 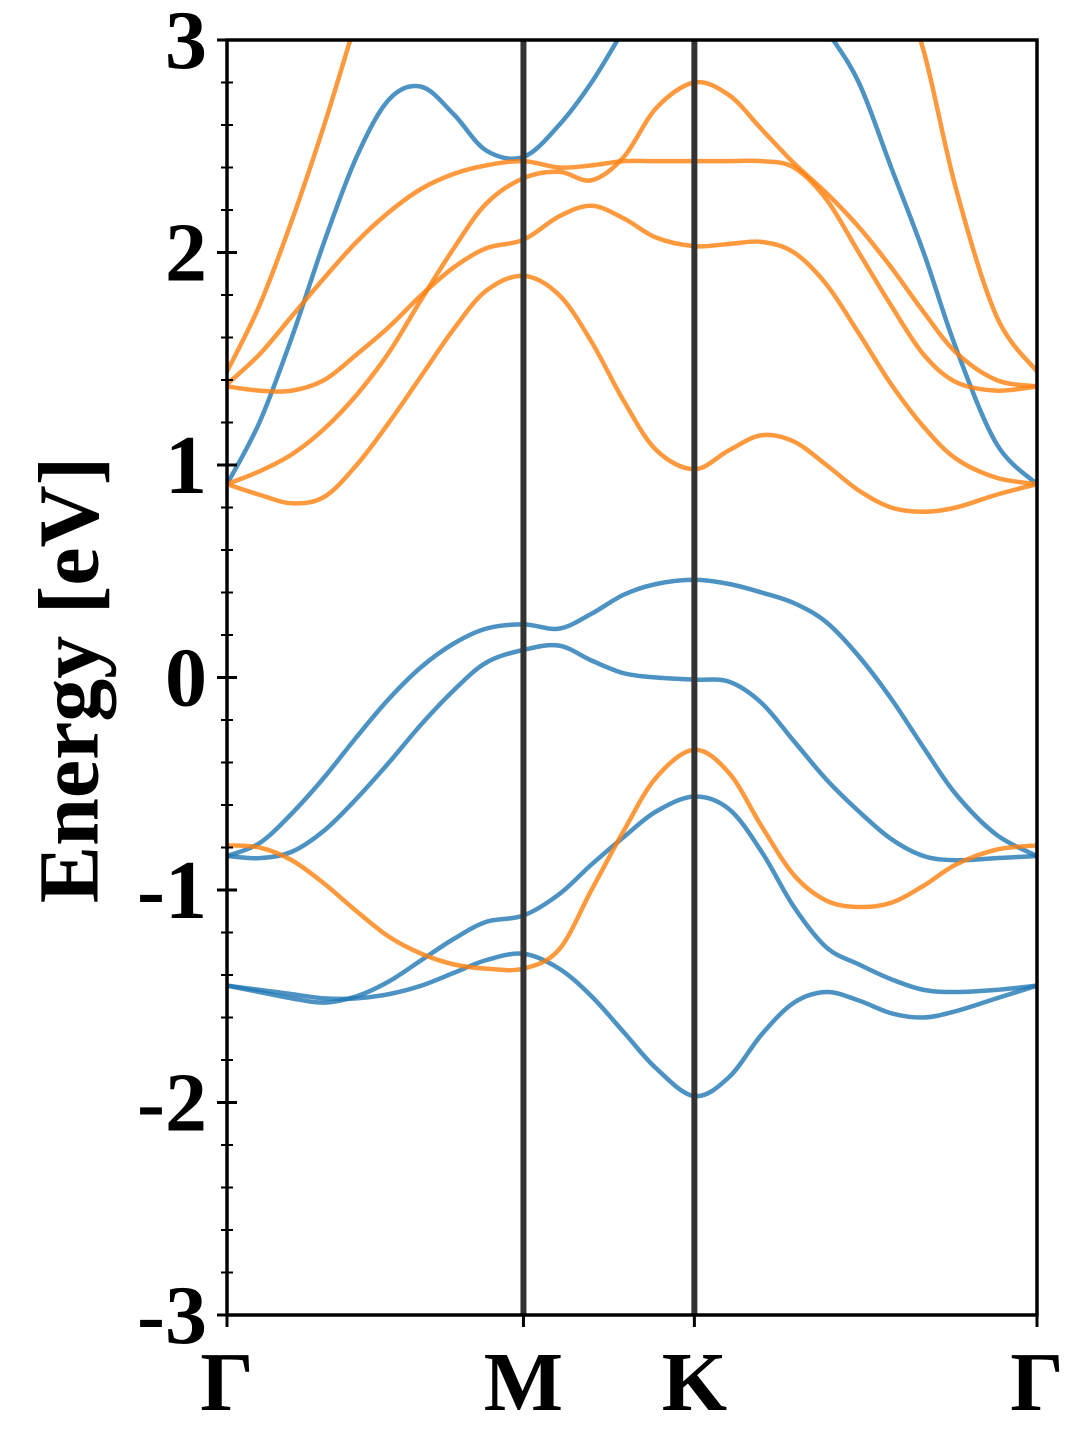 I want to click on y-tick-label: 2, so click(x=186, y=253).